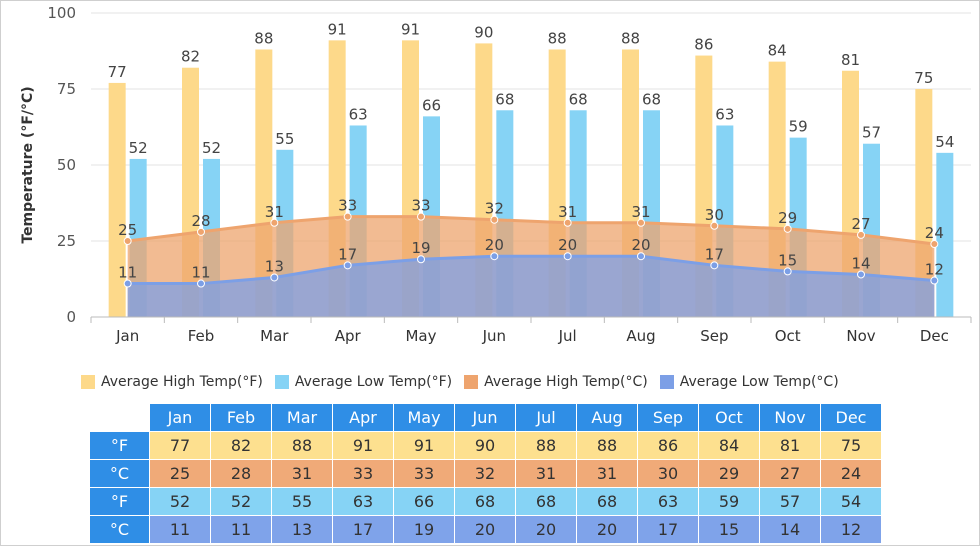 This screenshot has height=549, width=980. I want to click on x-tick-label: Jan, so click(127, 336).